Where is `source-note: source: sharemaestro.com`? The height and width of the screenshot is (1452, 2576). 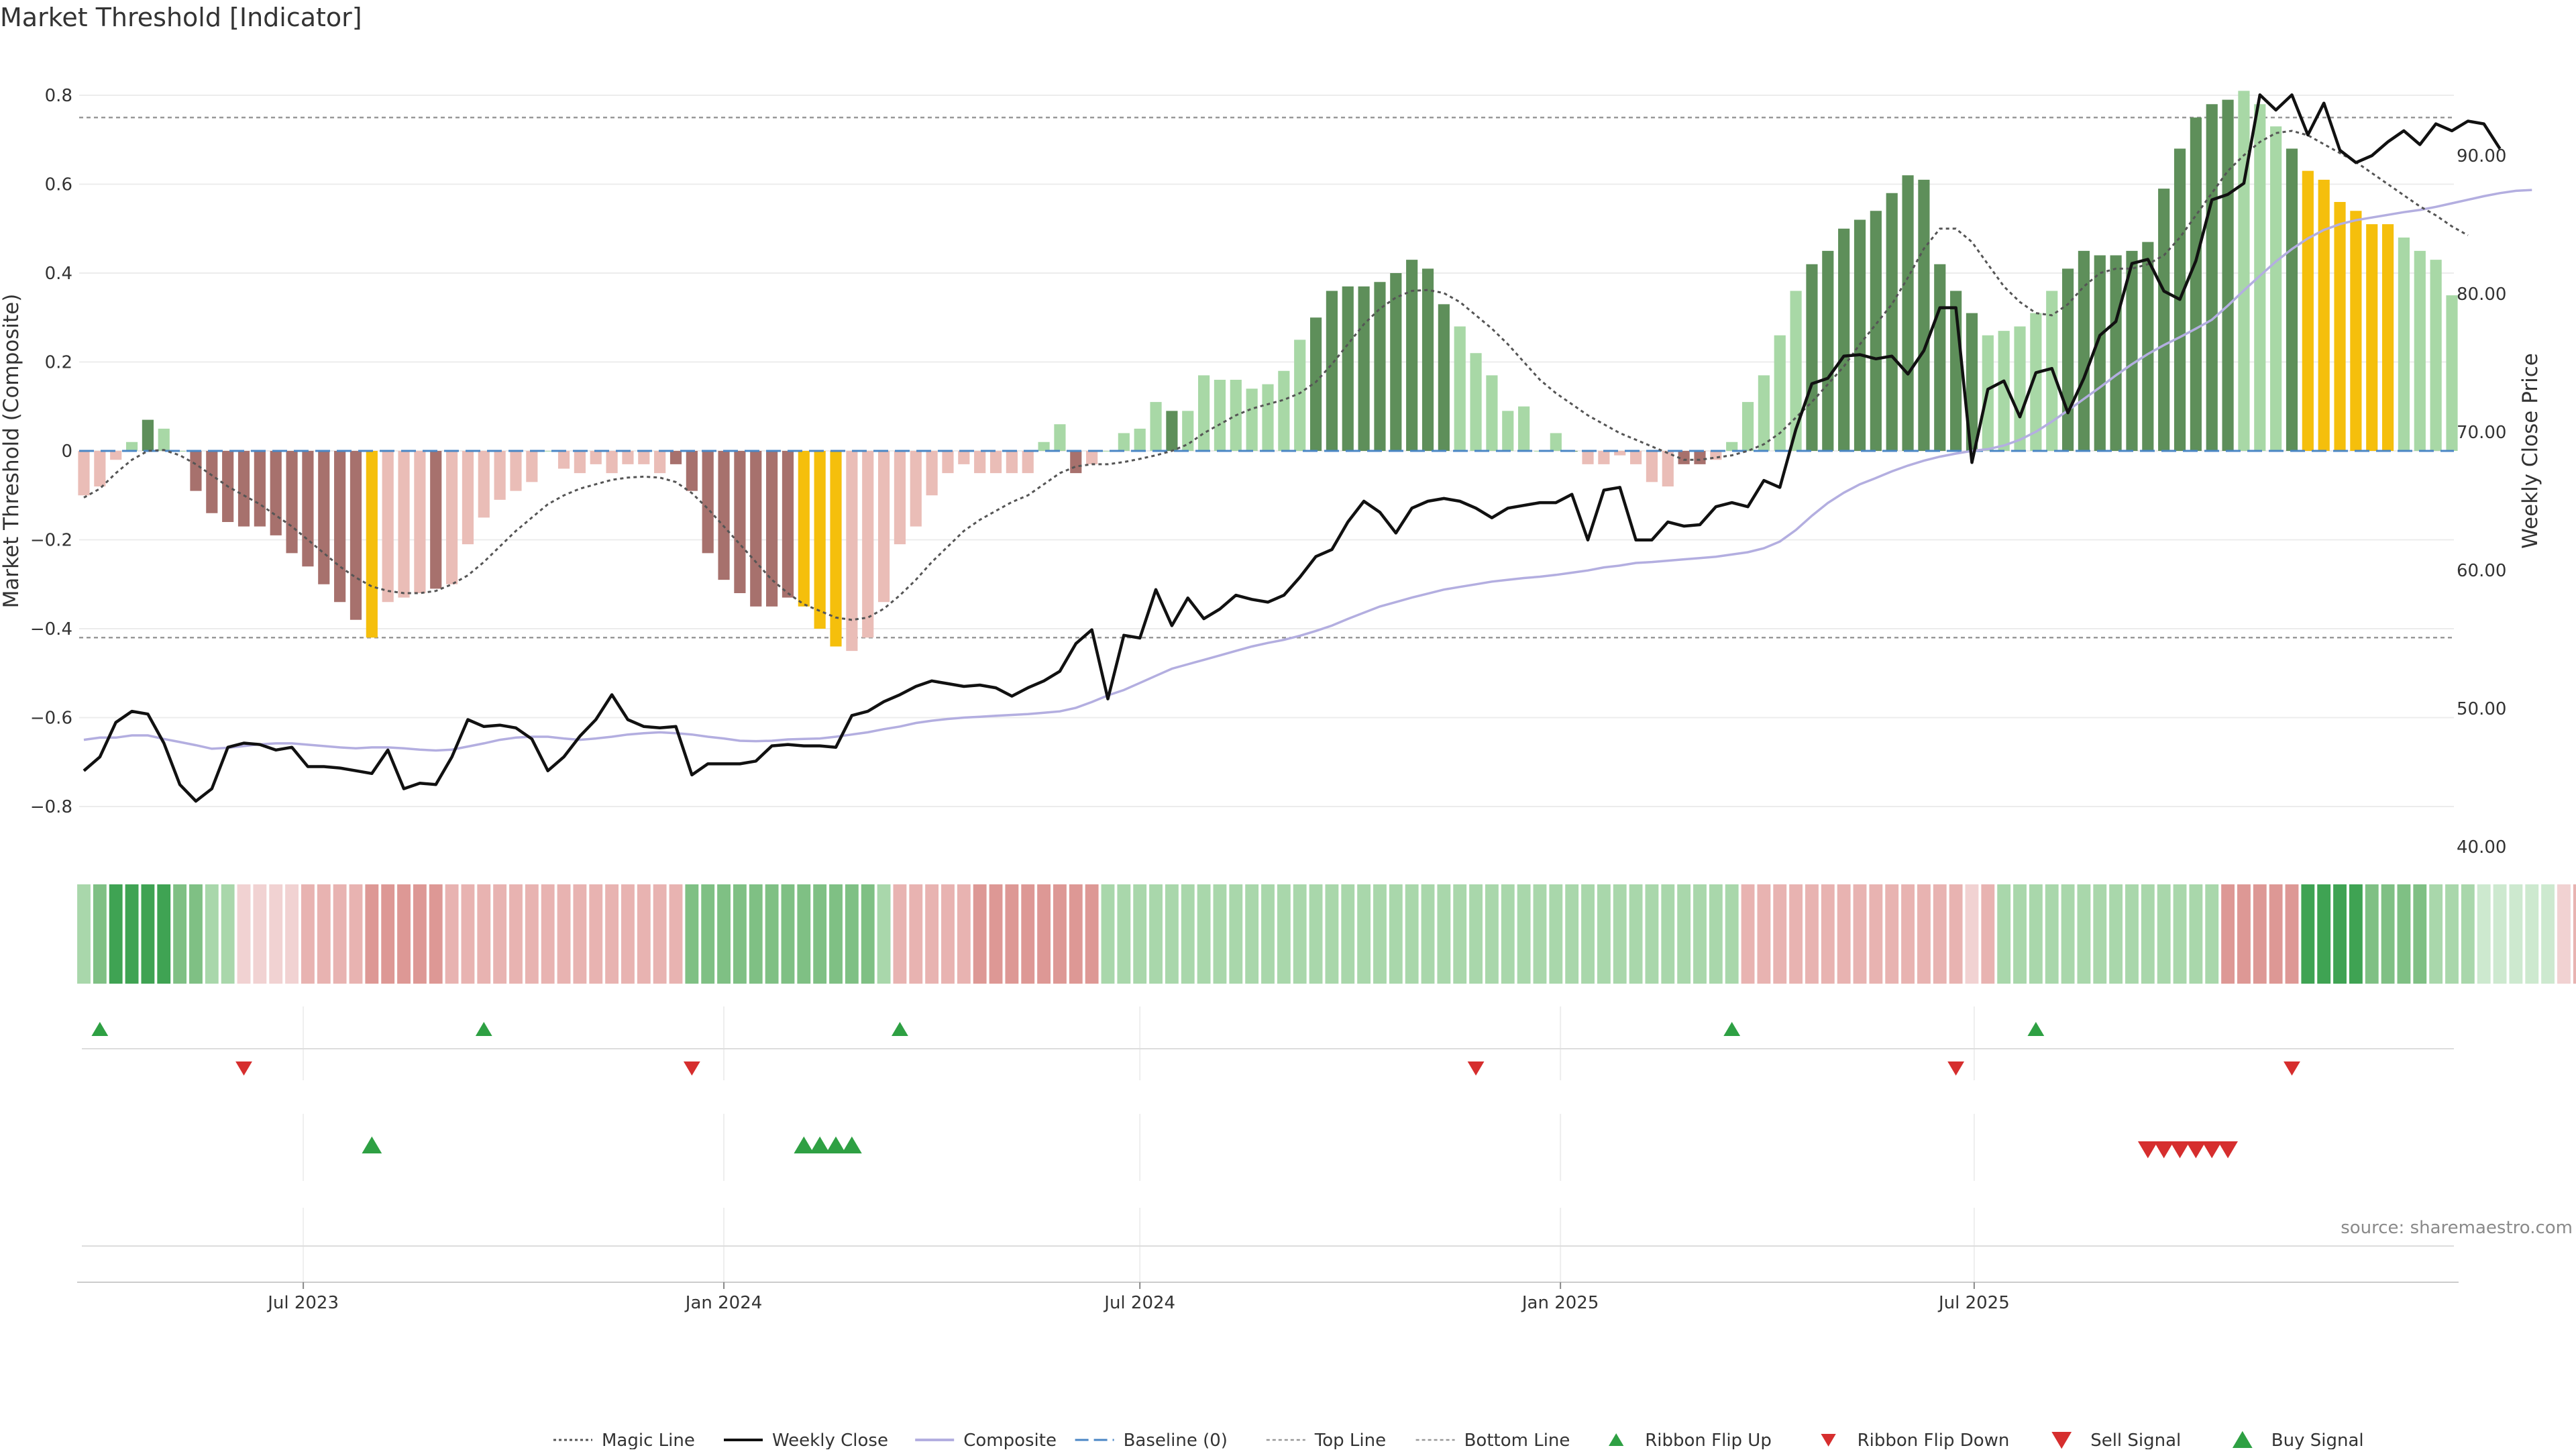
source-note: source: sharemaestro.com is located at coordinates (2457, 1228).